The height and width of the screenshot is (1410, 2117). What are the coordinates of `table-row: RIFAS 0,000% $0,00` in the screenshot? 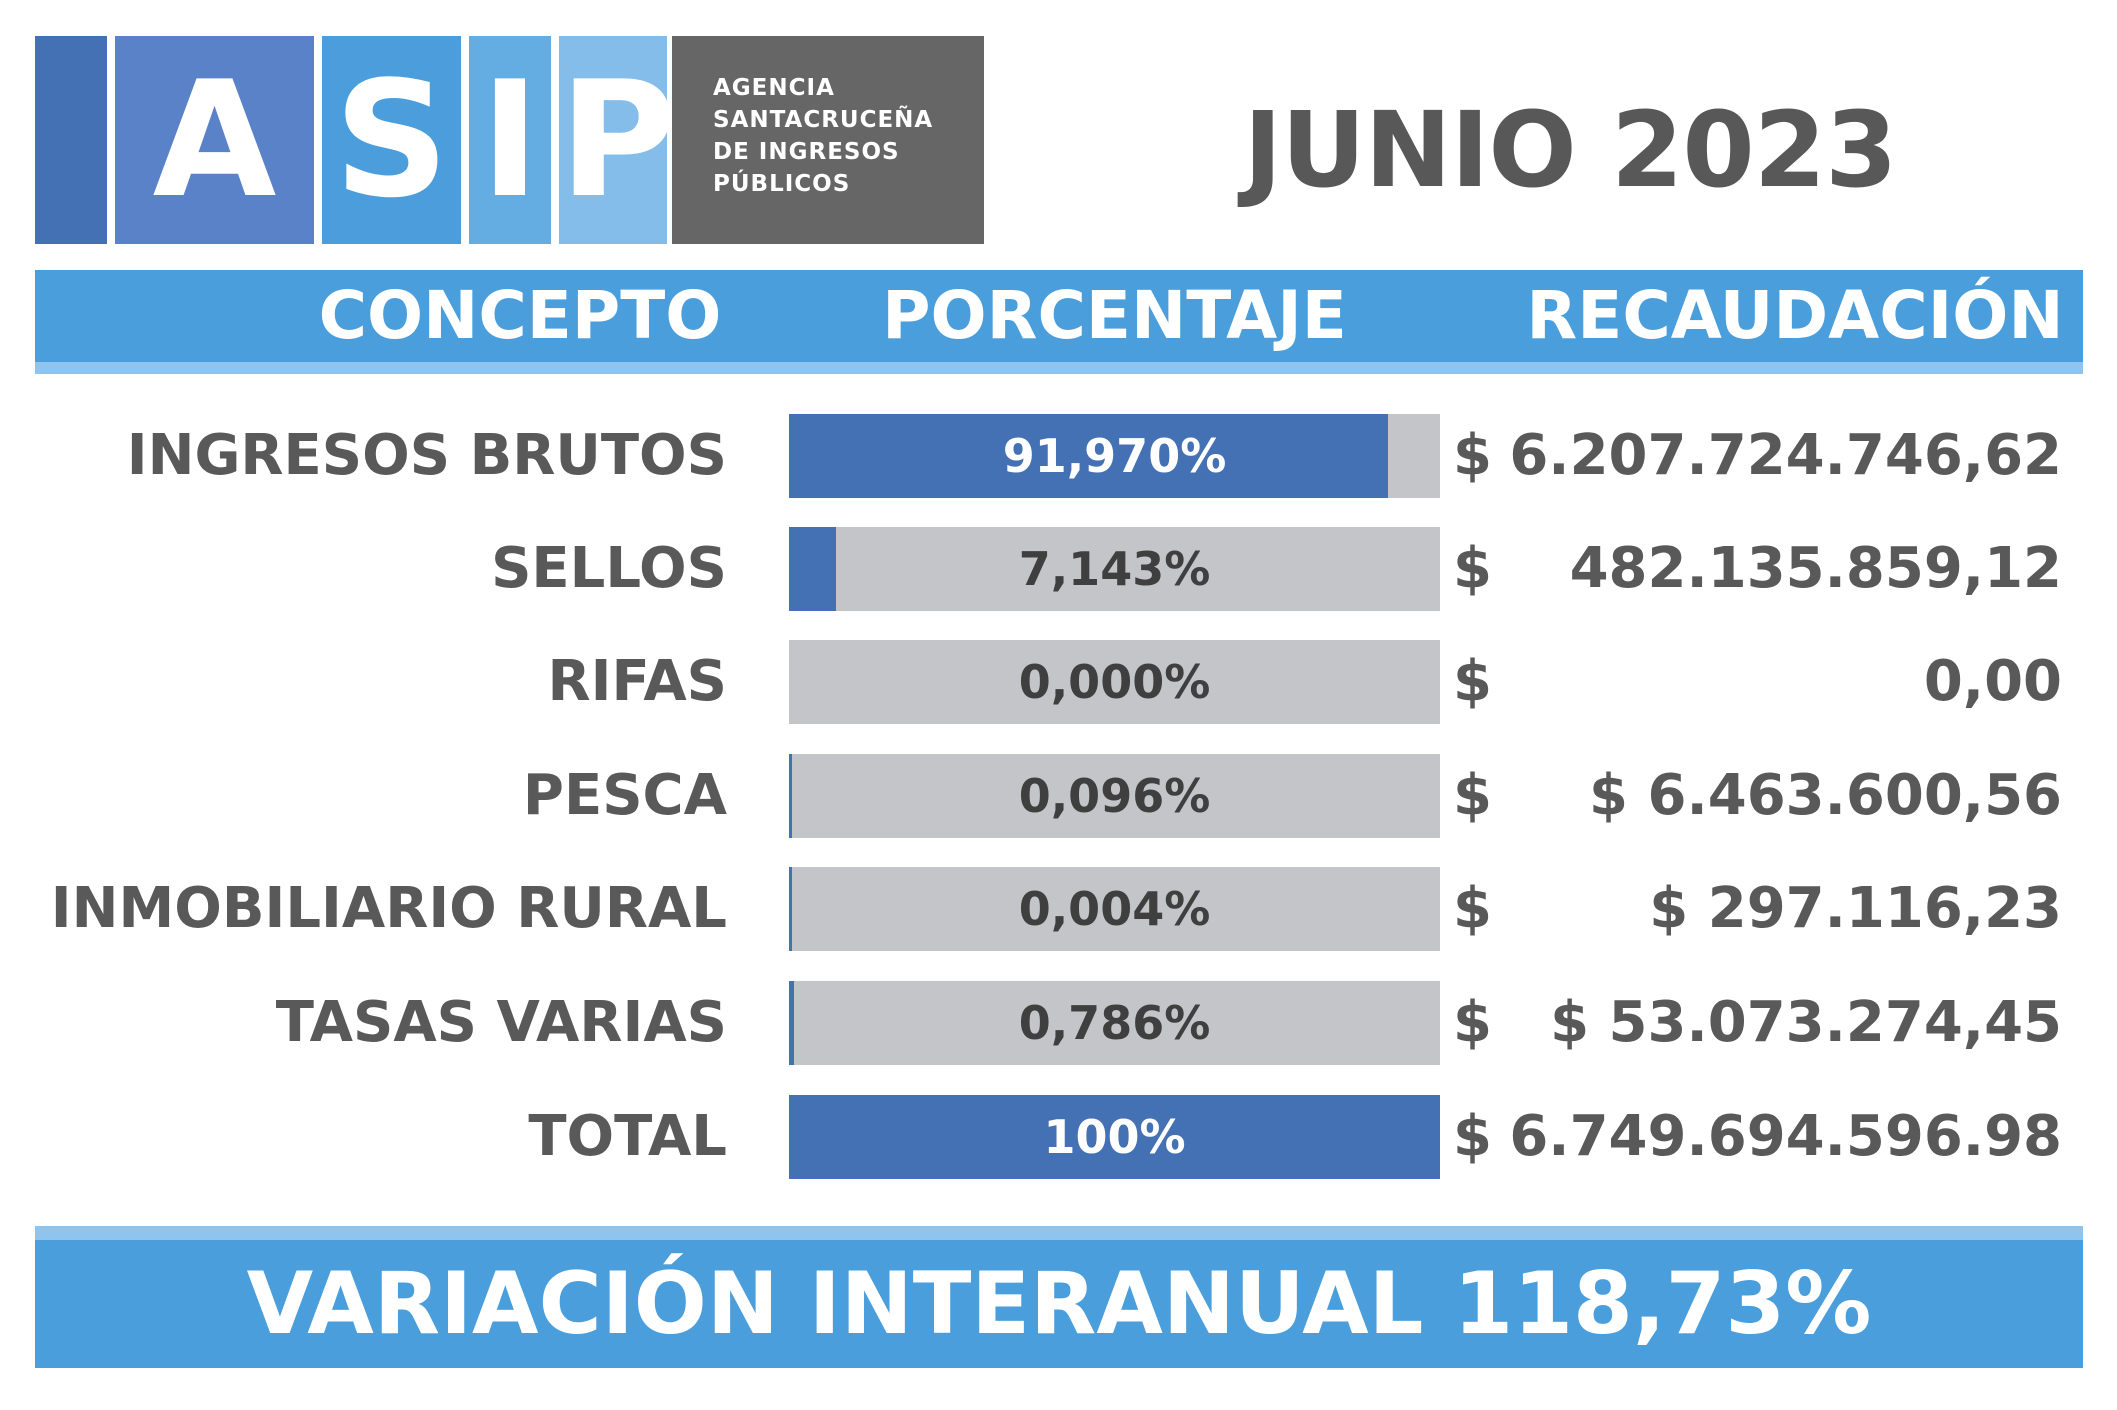 It's located at (1058, 682).